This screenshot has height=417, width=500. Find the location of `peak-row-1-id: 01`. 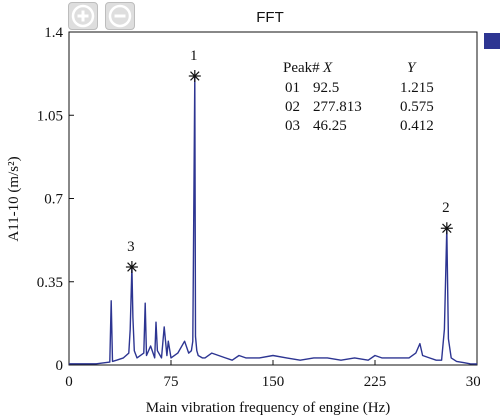

peak-row-1-id: 01 is located at coordinates (292, 88).